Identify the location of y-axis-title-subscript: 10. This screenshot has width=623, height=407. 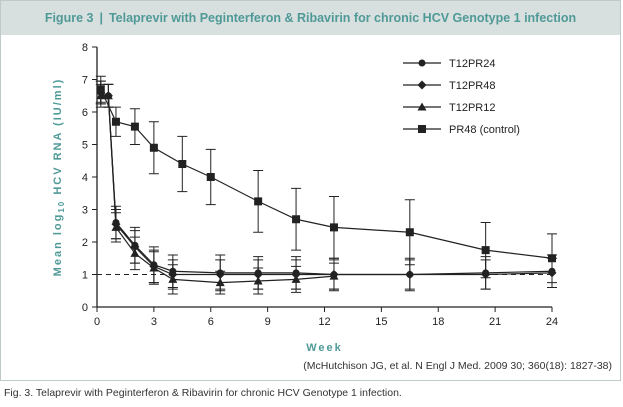
(61, 206).